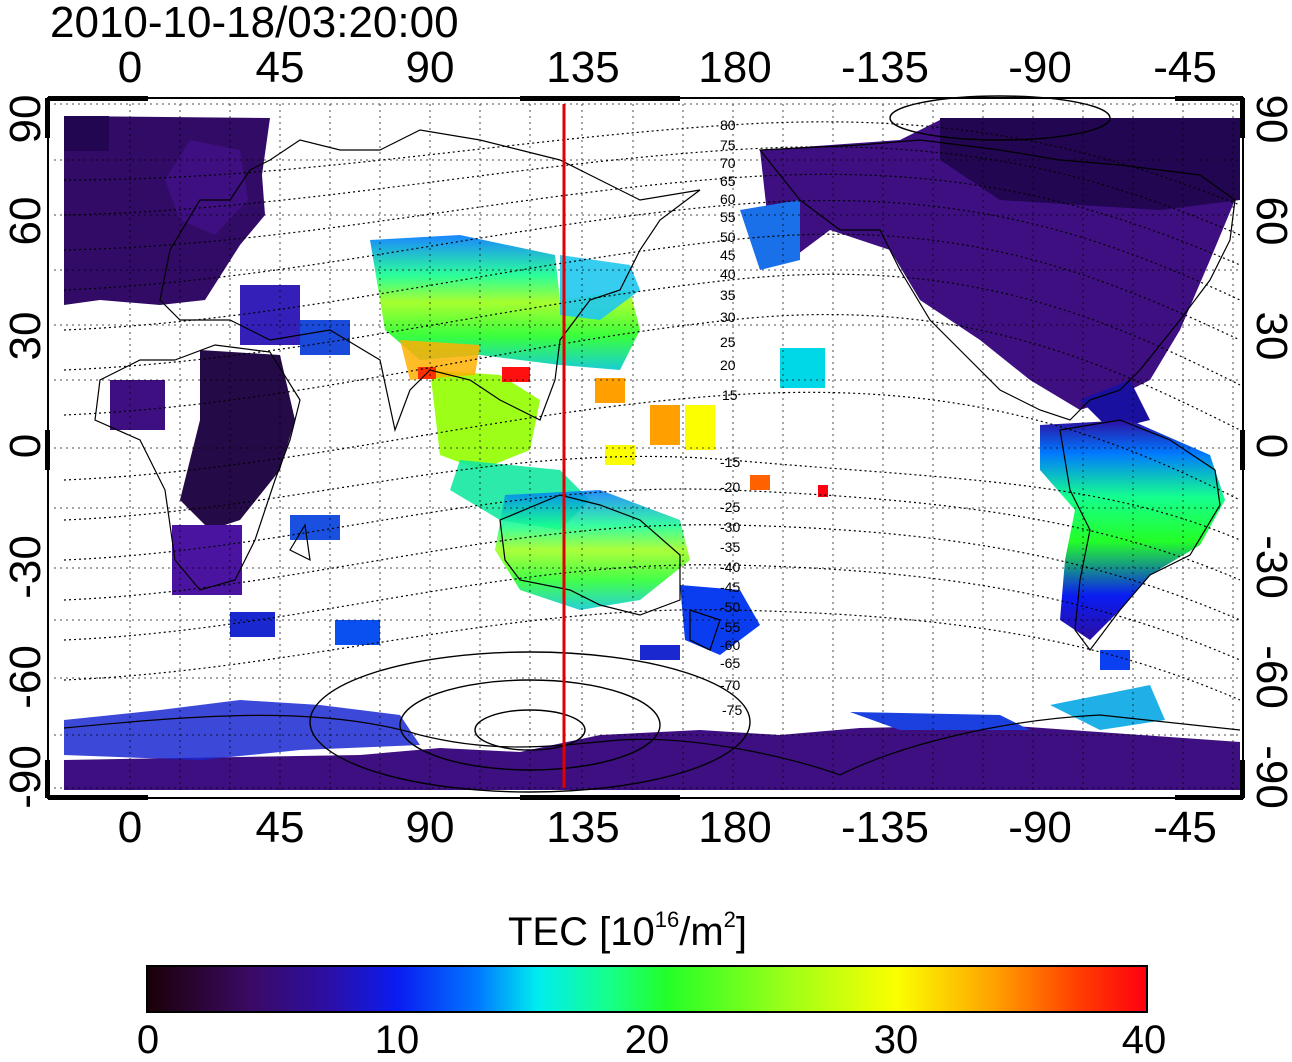  What do you see at coordinates (667, 919) in the screenshot?
I see `colorbar-title-exponent: 16` at bounding box center [667, 919].